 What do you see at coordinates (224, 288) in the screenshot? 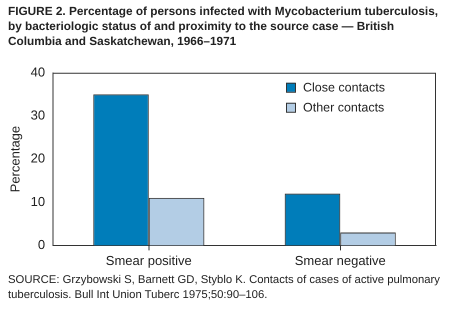
I see `source-note: SOURCE: Grzybowski S, Barnett GD, Styblo K. Contacts of cases of active pulmonary tuberculosis. Bull Int Union Tuberc 1975;50:90–106.` at bounding box center [224, 288].